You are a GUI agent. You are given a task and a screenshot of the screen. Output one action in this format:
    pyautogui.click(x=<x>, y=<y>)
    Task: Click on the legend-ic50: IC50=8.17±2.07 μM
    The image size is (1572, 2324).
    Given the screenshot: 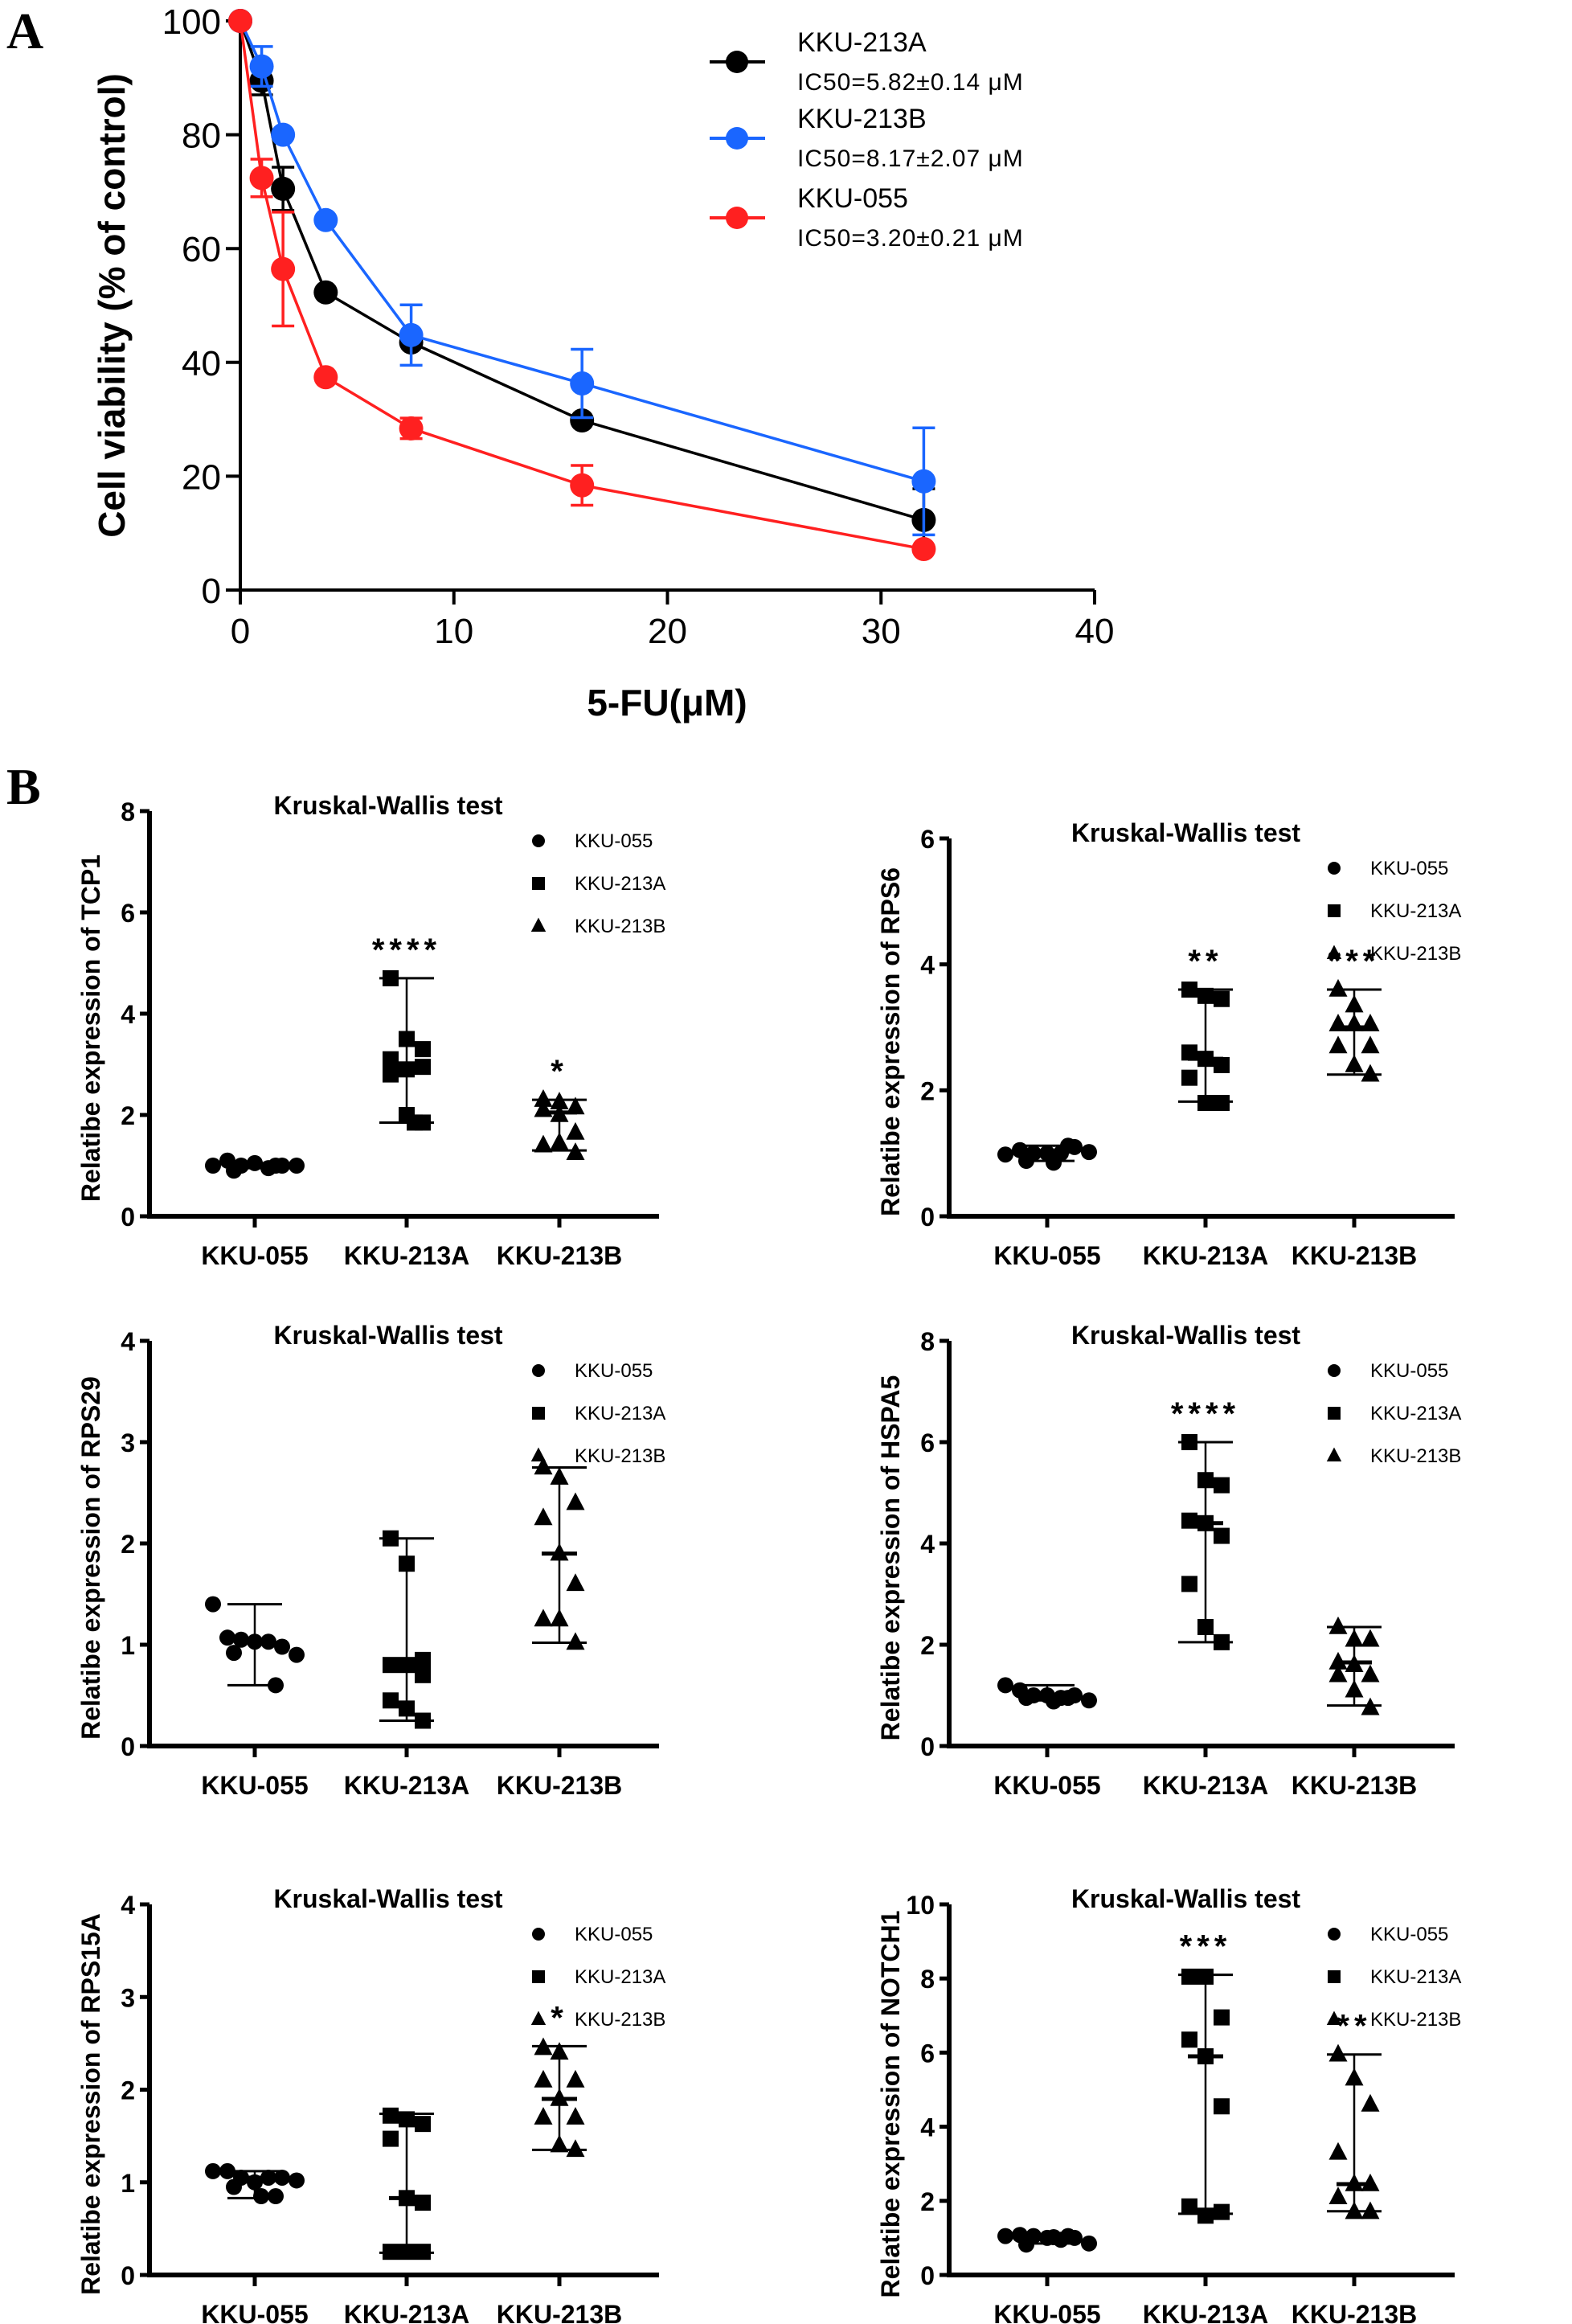 What is the action you would take?
    pyautogui.click(x=910, y=159)
    